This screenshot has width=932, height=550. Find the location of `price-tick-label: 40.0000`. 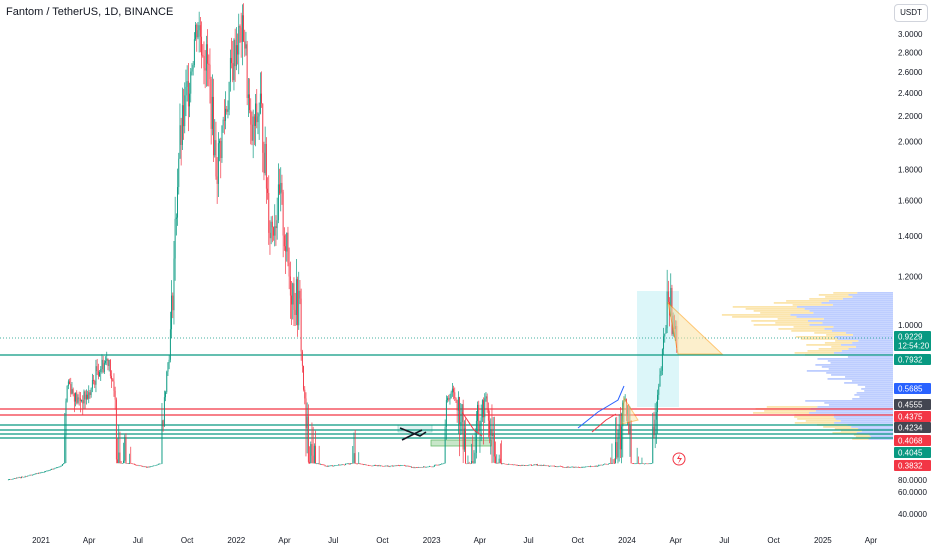

price-tick-label: 40.0000 is located at coordinates (912, 514).